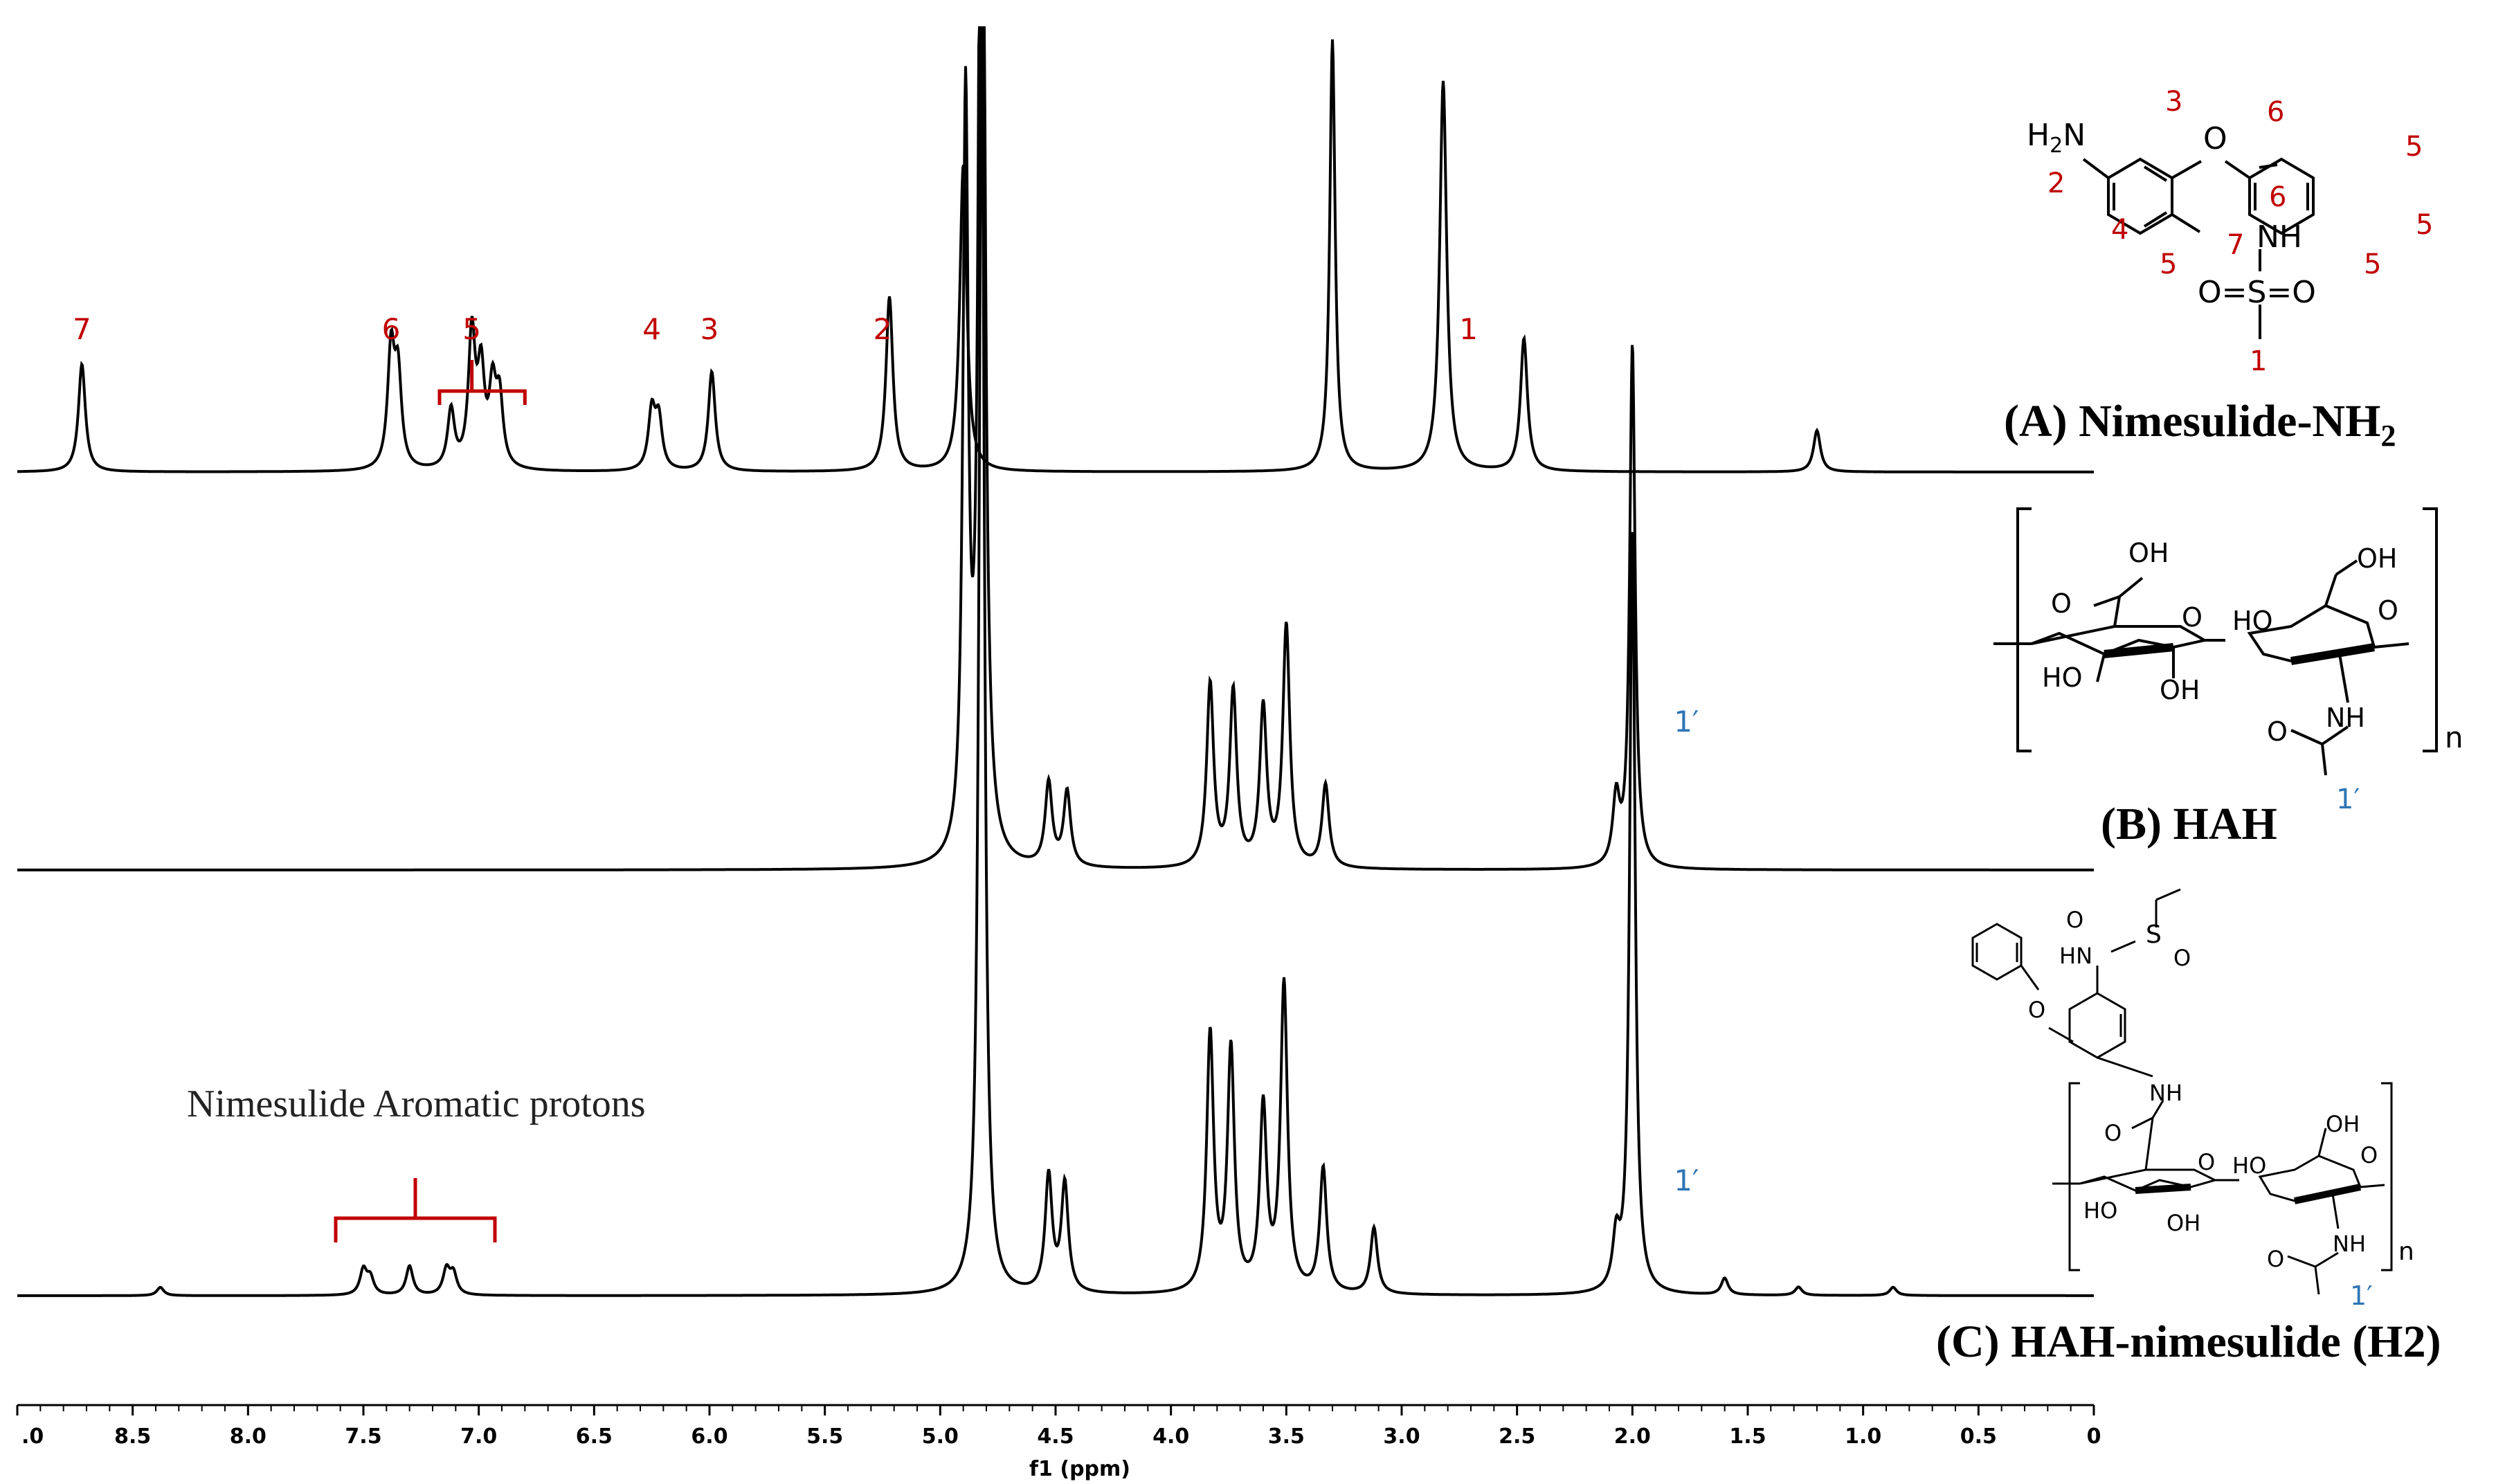 The height and width of the screenshot is (1484, 2496). I want to click on x-tick-label: 5.0, so click(941, 1436).